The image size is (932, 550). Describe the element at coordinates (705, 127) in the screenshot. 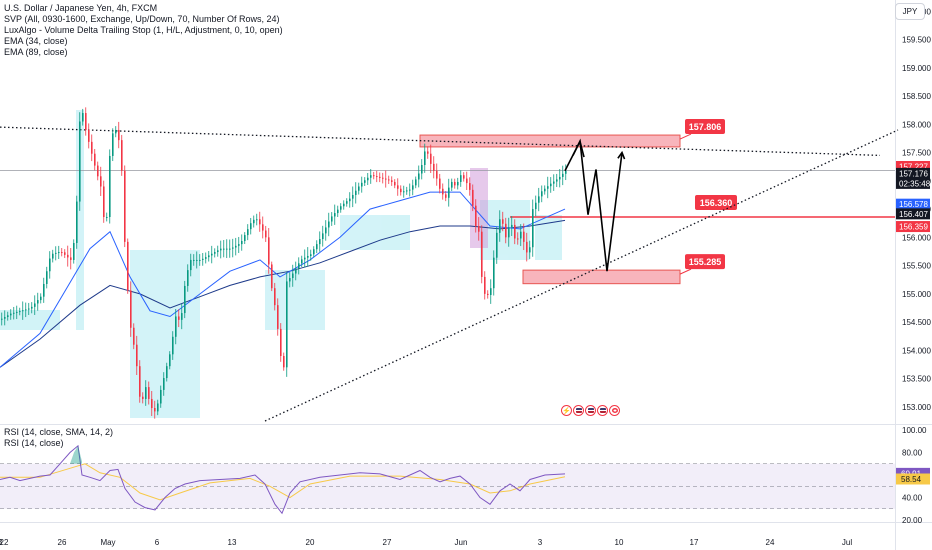

I see `zone-label-box` at that location.